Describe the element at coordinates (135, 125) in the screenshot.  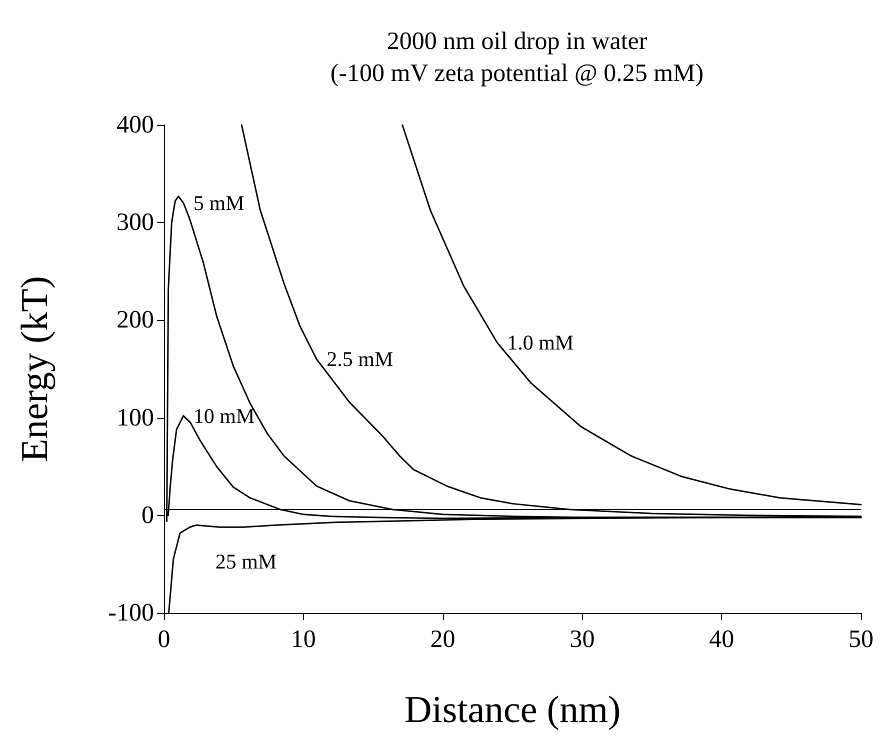
I see `y-tick-label: 400` at that location.